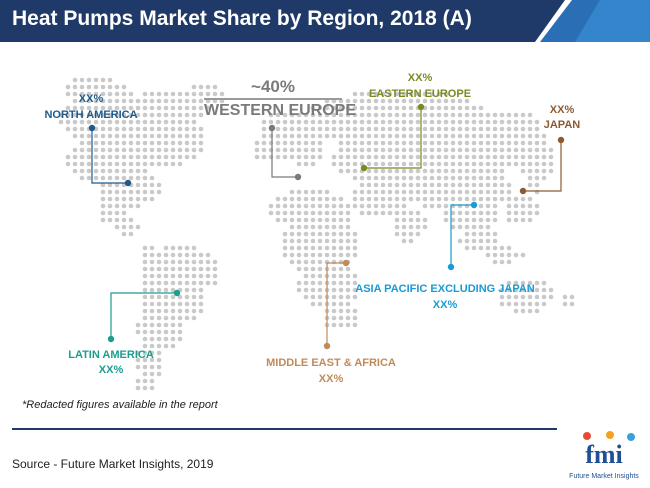  What do you see at coordinates (91, 115) in the screenshot?
I see `region-name-north-america: NORTH AMERICA` at bounding box center [91, 115].